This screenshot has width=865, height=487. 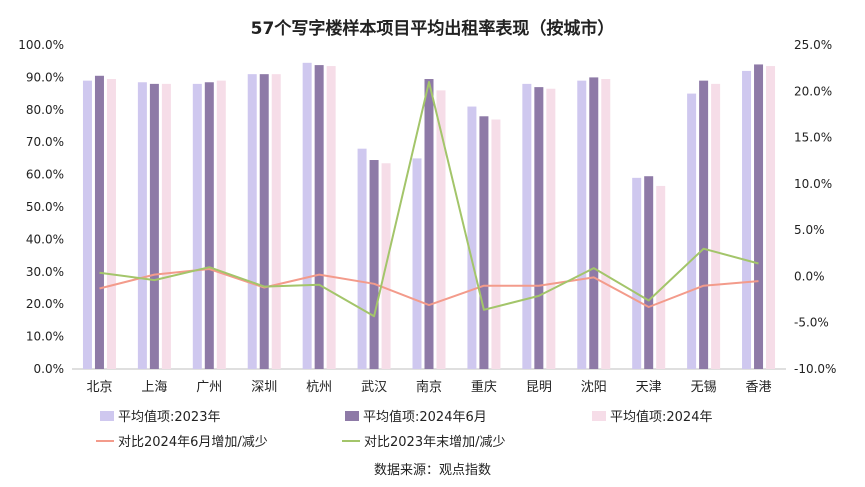 What do you see at coordinates (429, 387) in the screenshot?
I see `x-category-label: 南京` at bounding box center [429, 387].